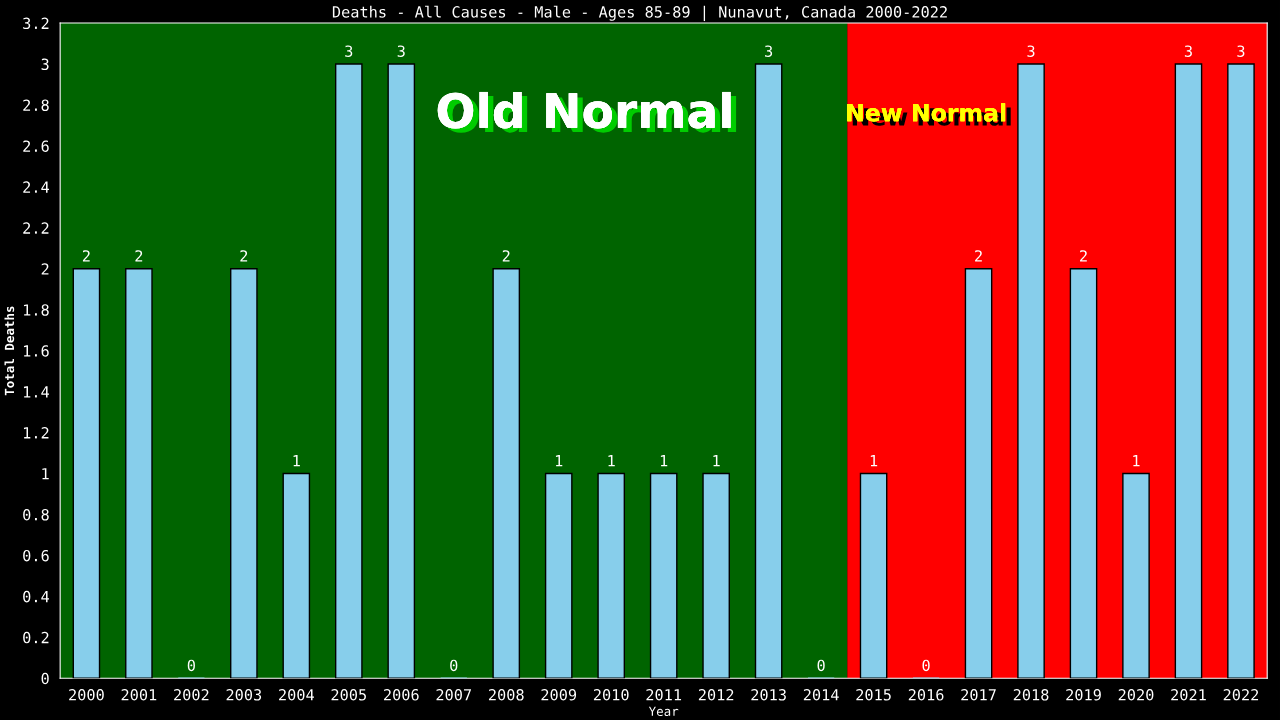 This screenshot has height=720, width=1280. I want to click on y-tick-label: 1, so click(45, 474).